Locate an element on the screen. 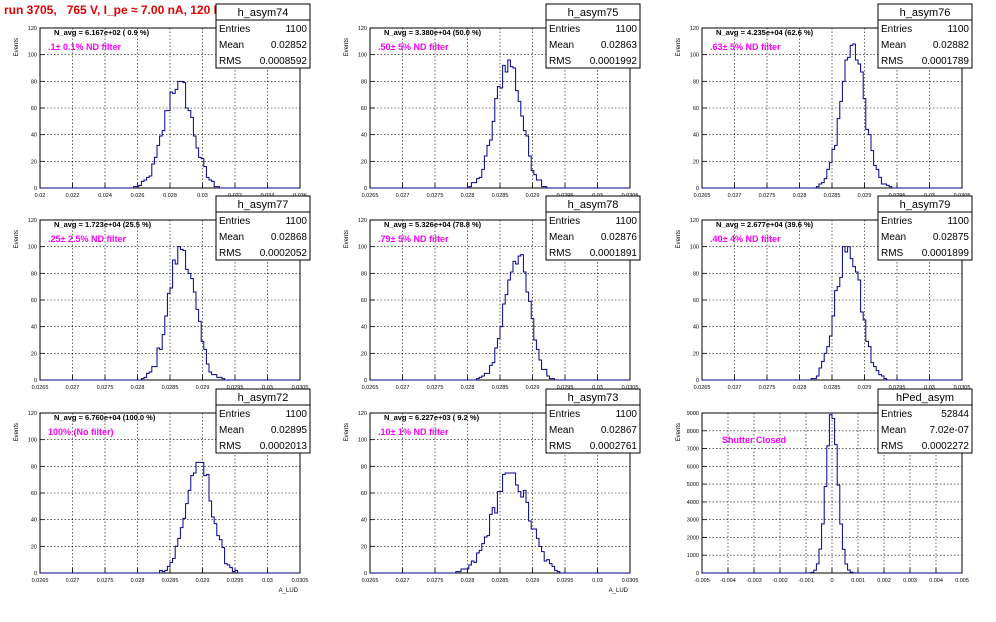 The height and width of the screenshot is (622, 996). stats-value: 0.0002761 is located at coordinates (614, 446).